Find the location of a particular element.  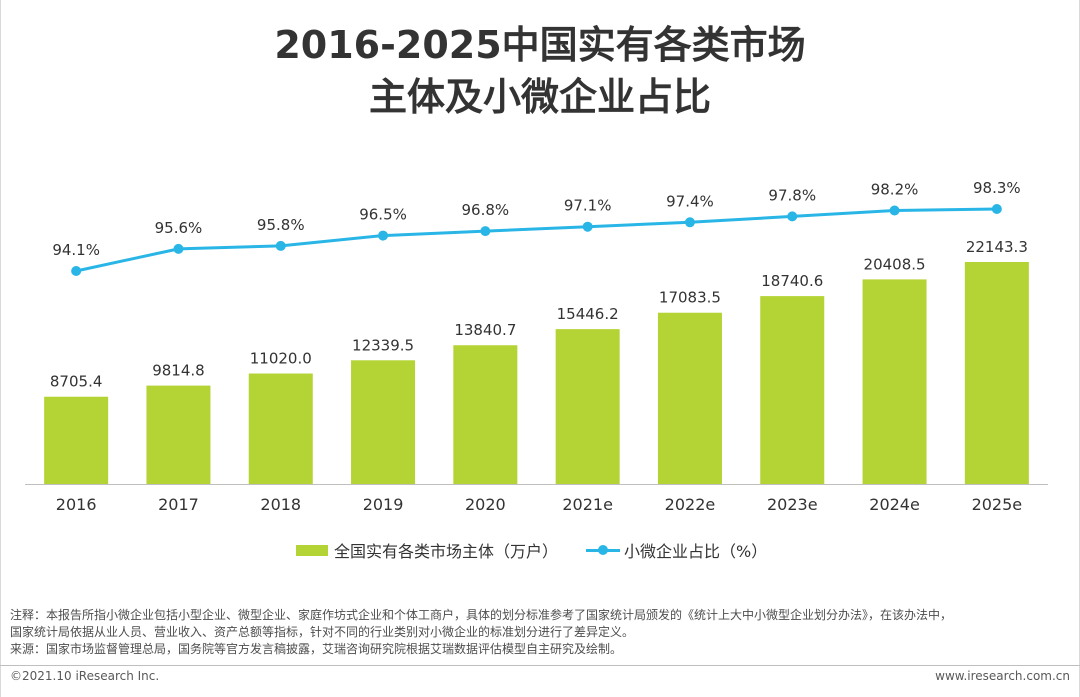

bar-value-label-2024e: 20408.5 is located at coordinates (895, 264).